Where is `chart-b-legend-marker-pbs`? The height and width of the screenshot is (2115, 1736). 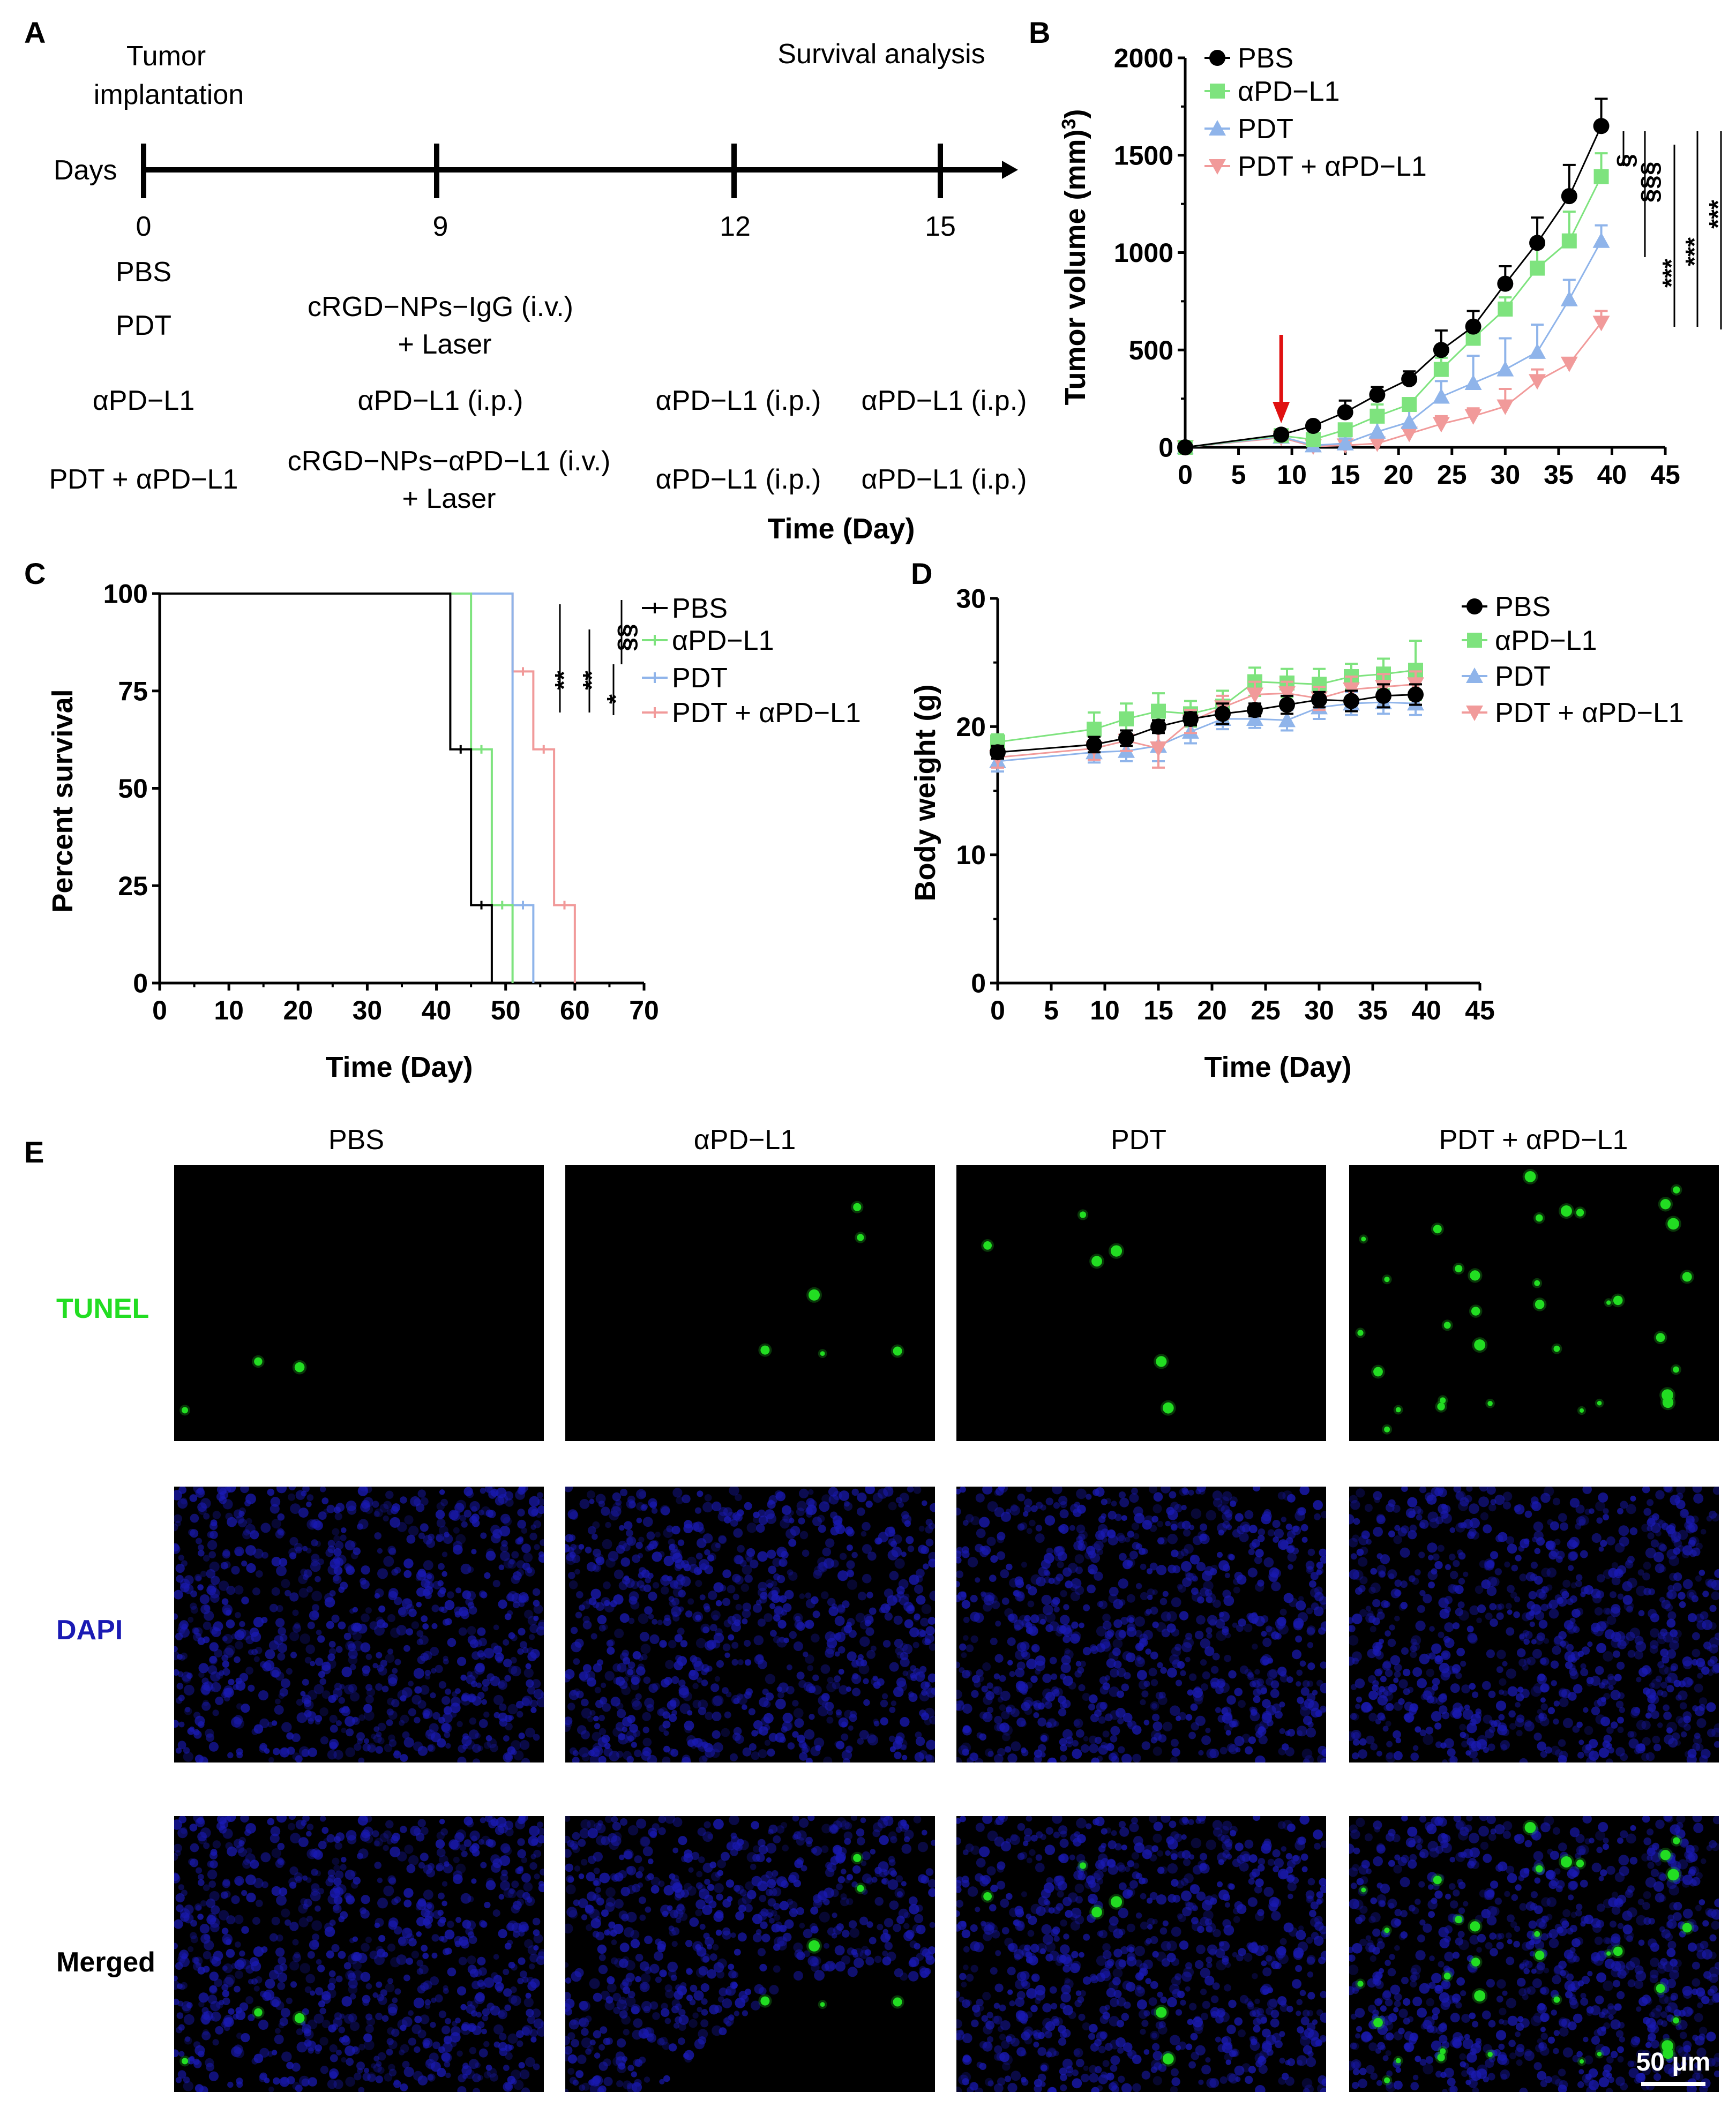
chart-b-legend-marker-pbs is located at coordinates (1217, 58).